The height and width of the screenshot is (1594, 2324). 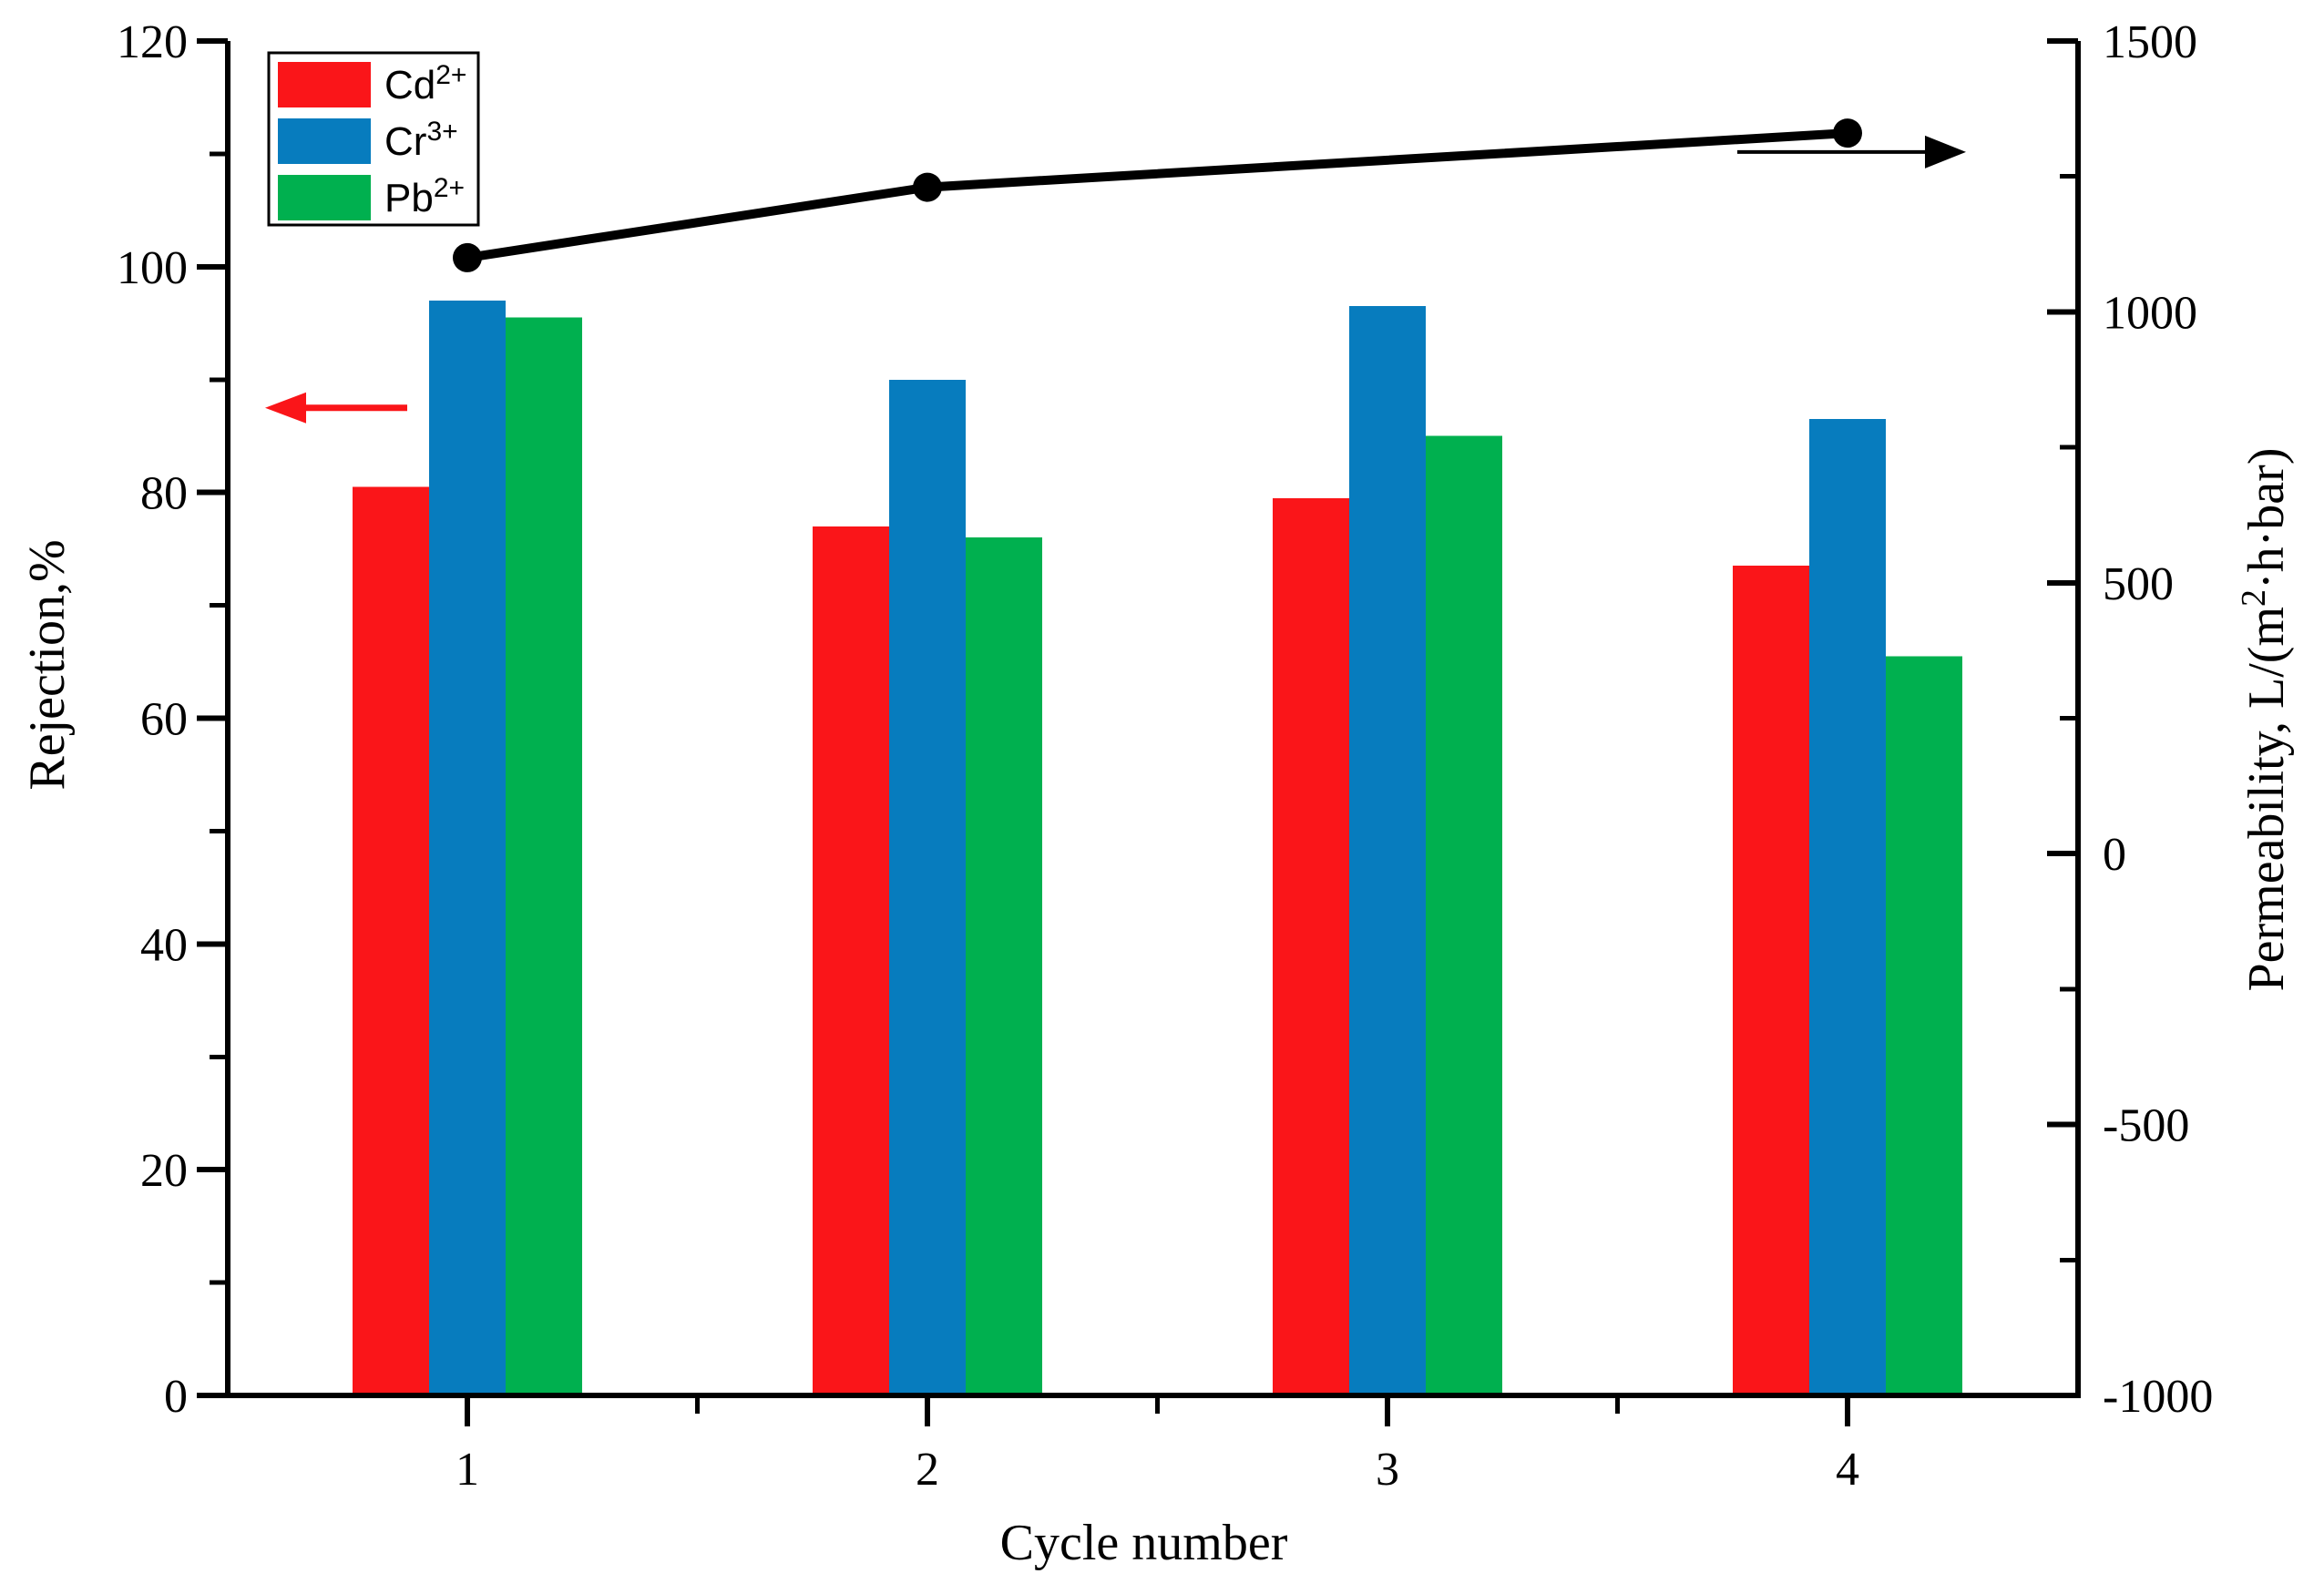 What do you see at coordinates (1388, 1470) in the screenshot?
I see `x-tick-label-3: 3` at bounding box center [1388, 1470].